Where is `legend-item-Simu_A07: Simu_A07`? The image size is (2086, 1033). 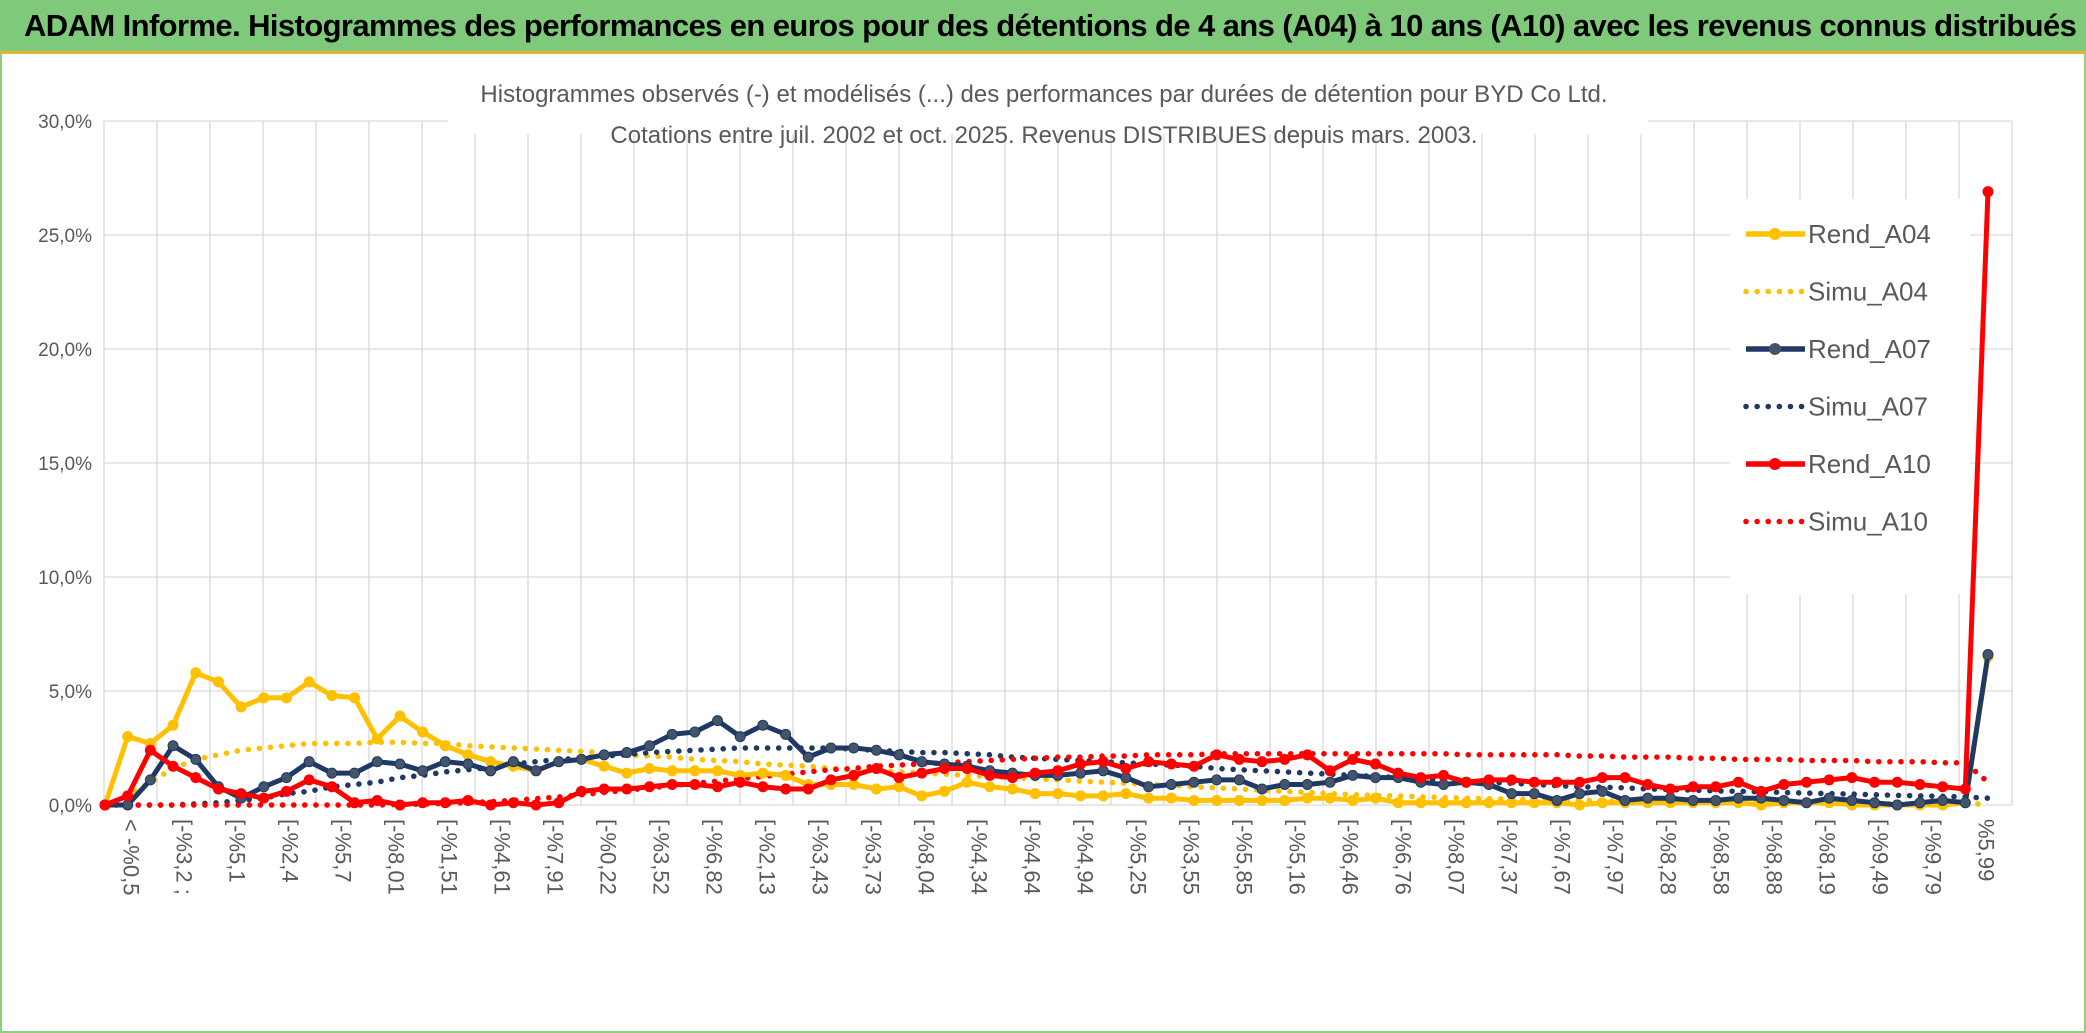
legend-item-Simu_A07: Simu_A07 is located at coordinates (1835, 407).